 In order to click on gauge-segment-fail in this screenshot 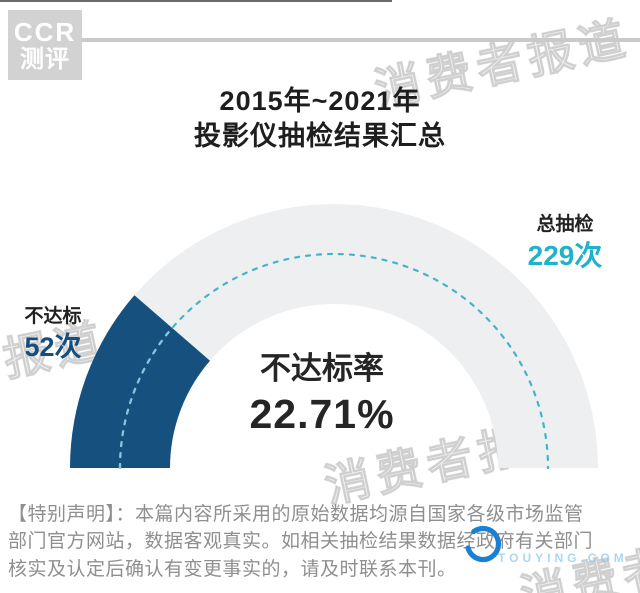, I will do `click(140, 381)`.